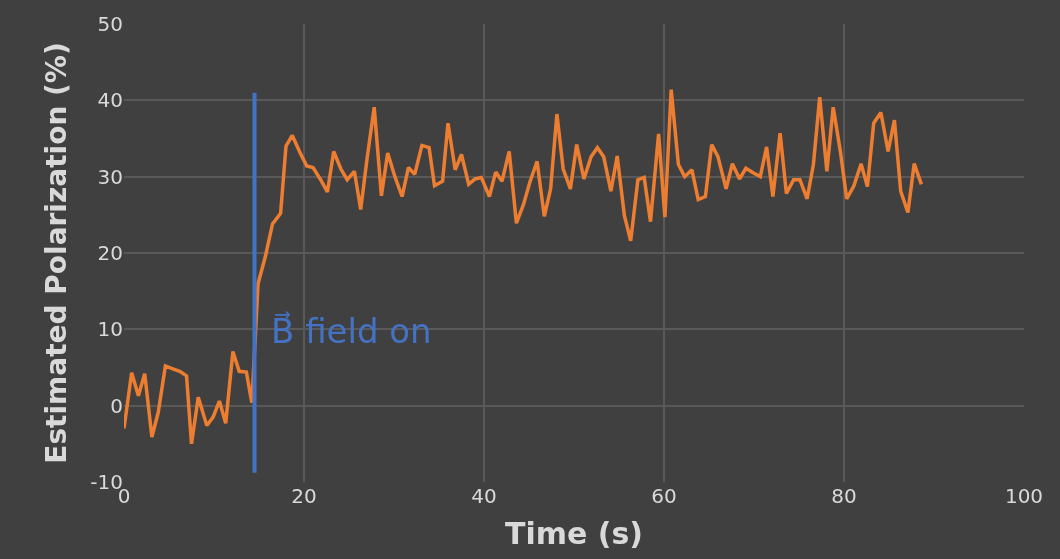  Describe the element at coordinates (57, 253) in the screenshot. I see `y-axis-title: Estimated Polarization (%)` at that location.